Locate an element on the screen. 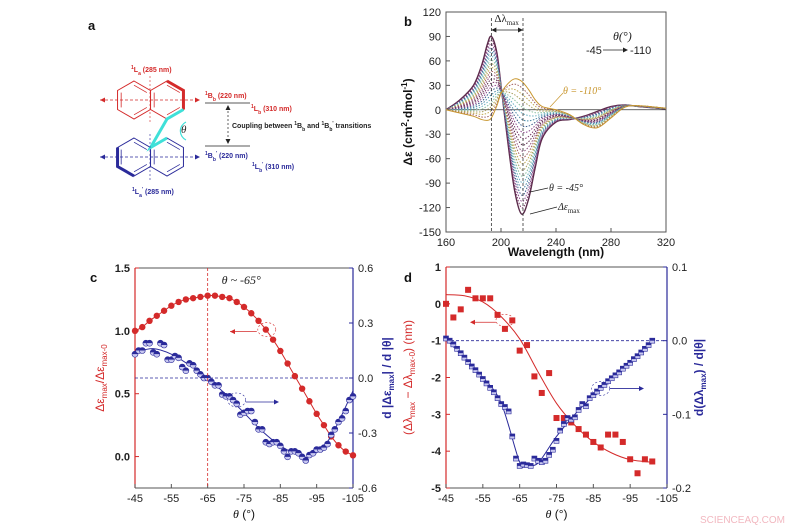  label-part: /Δε is located at coordinates (100, 374).